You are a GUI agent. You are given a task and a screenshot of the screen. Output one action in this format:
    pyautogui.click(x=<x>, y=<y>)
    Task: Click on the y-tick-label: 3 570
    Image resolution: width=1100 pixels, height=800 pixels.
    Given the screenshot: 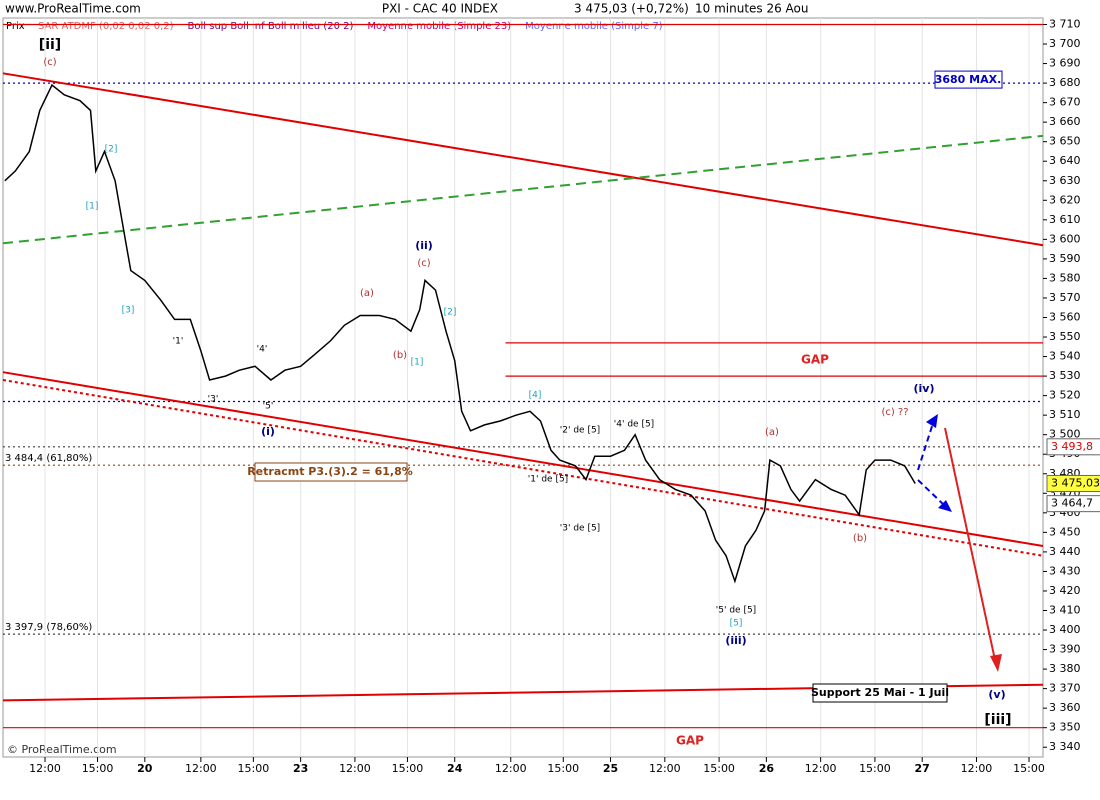 What is the action you would take?
    pyautogui.click(x=1065, y=297)
    